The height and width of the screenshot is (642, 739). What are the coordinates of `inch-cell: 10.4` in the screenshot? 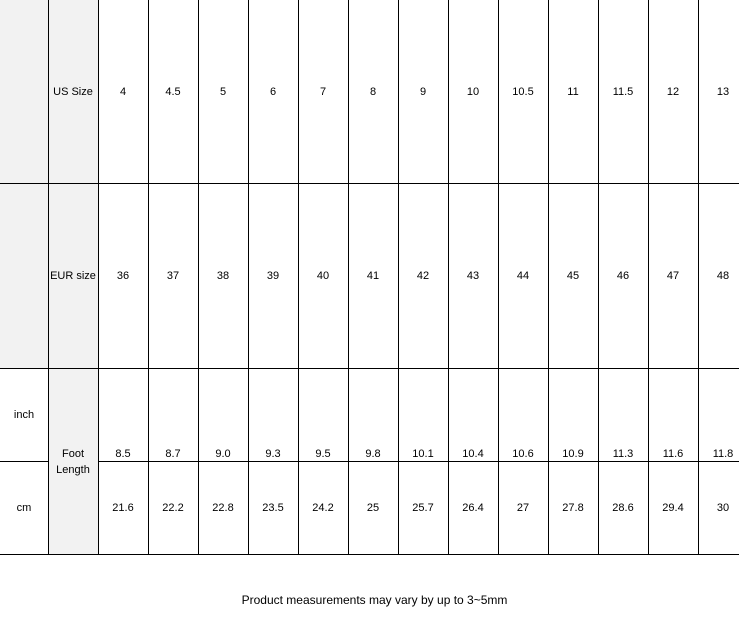 It's located at (473, 454).